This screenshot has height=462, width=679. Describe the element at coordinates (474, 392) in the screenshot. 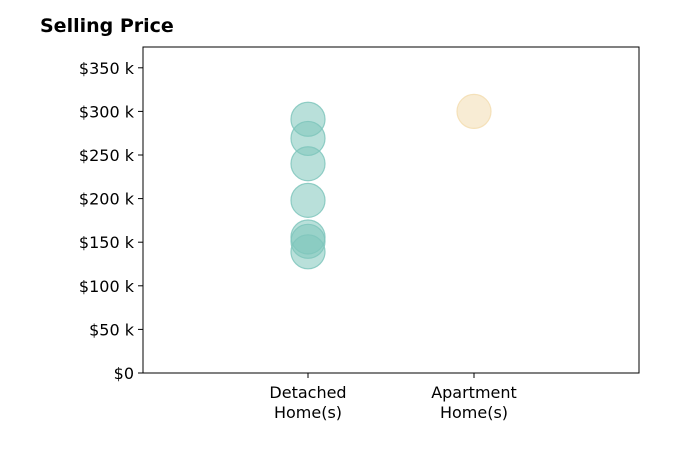

I see `x-tick-label: Apartment` at that location.